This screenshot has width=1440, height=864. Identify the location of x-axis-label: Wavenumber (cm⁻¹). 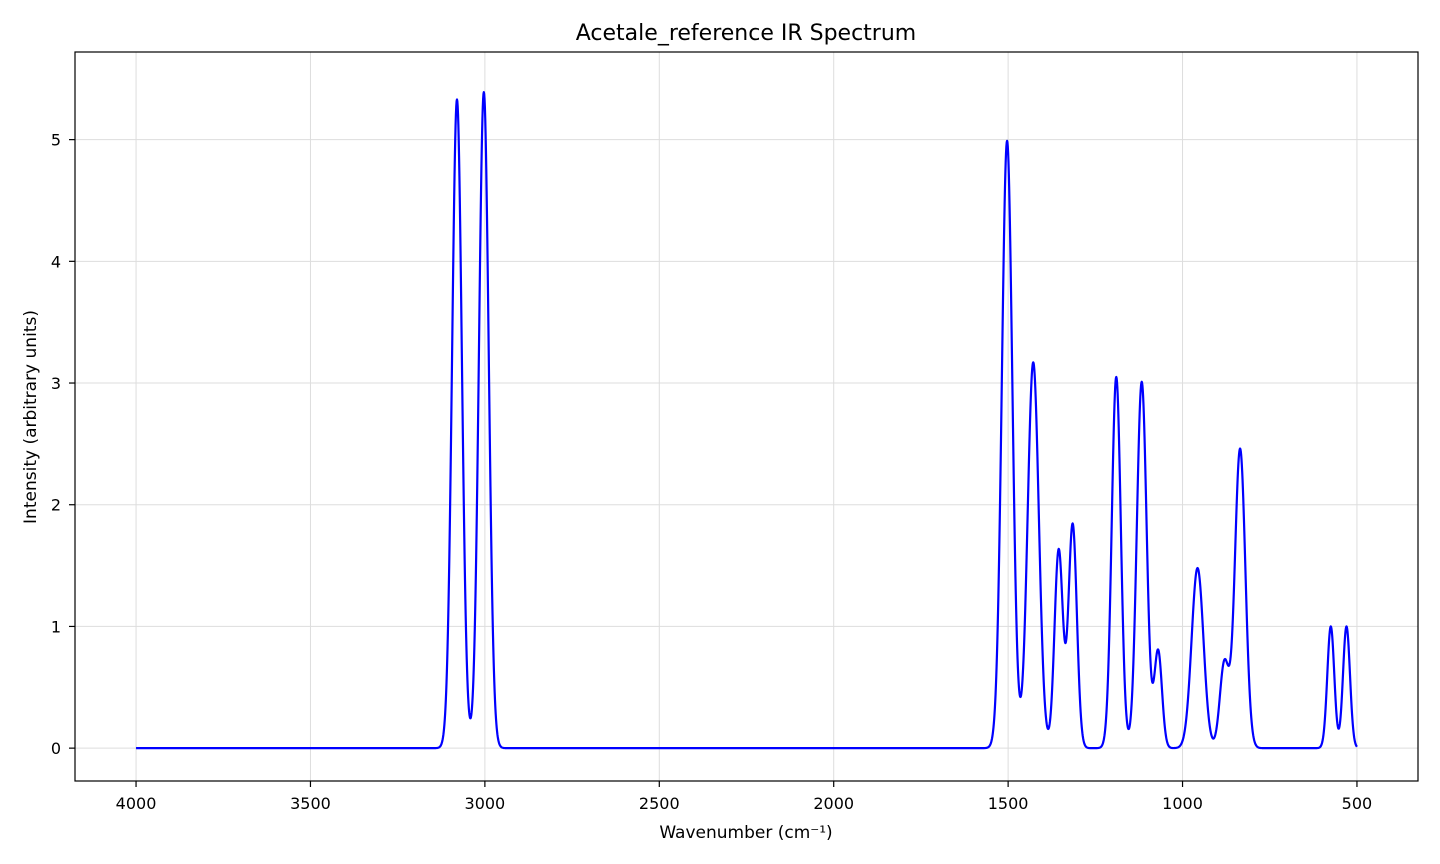
(745, 833).